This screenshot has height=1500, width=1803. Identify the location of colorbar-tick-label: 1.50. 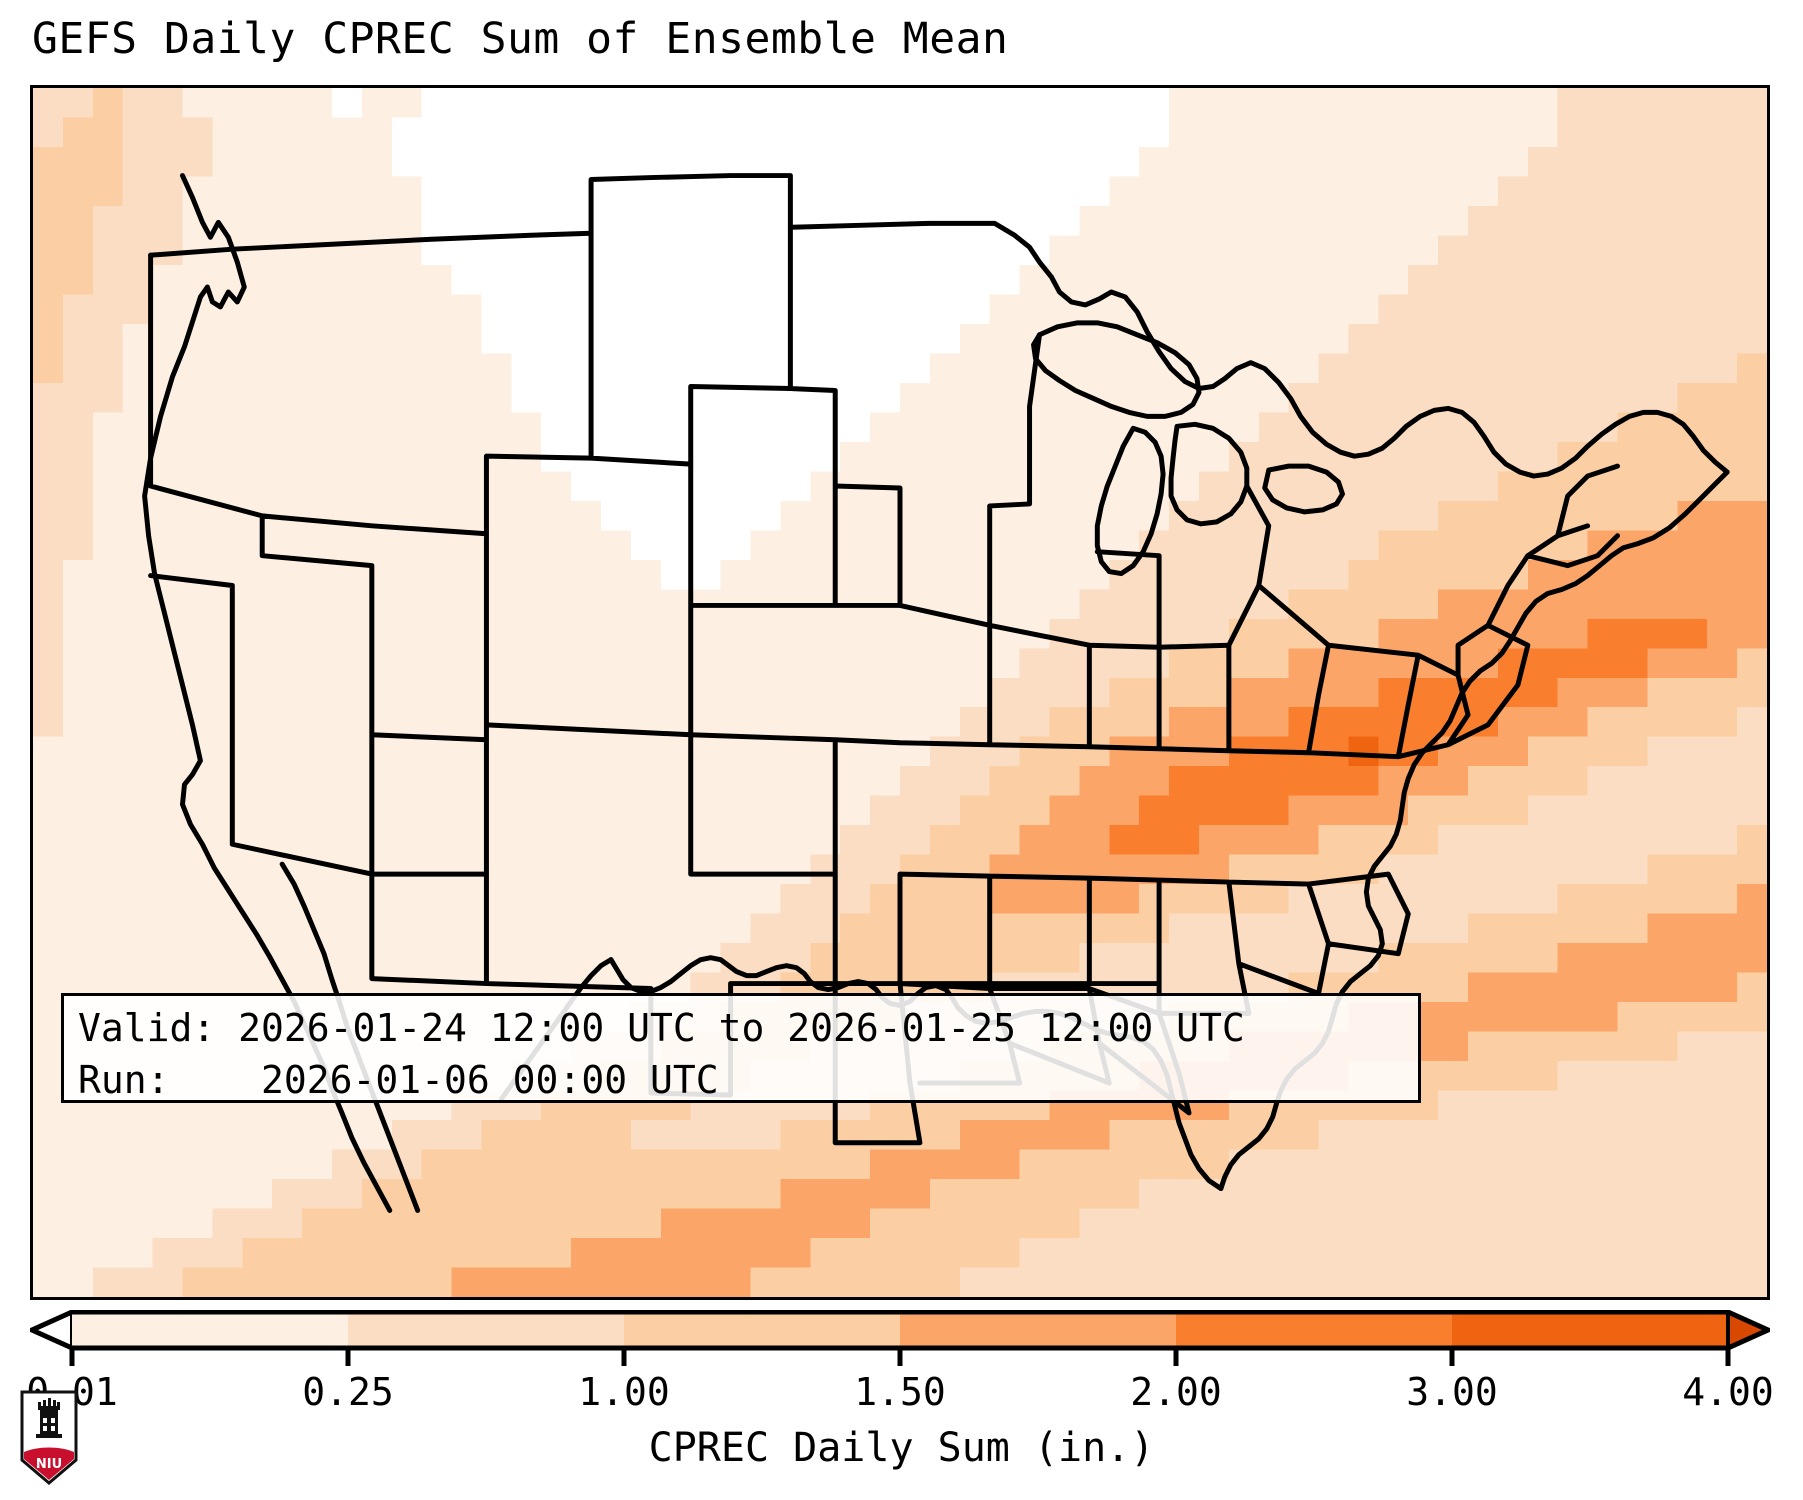
(900, 1392).